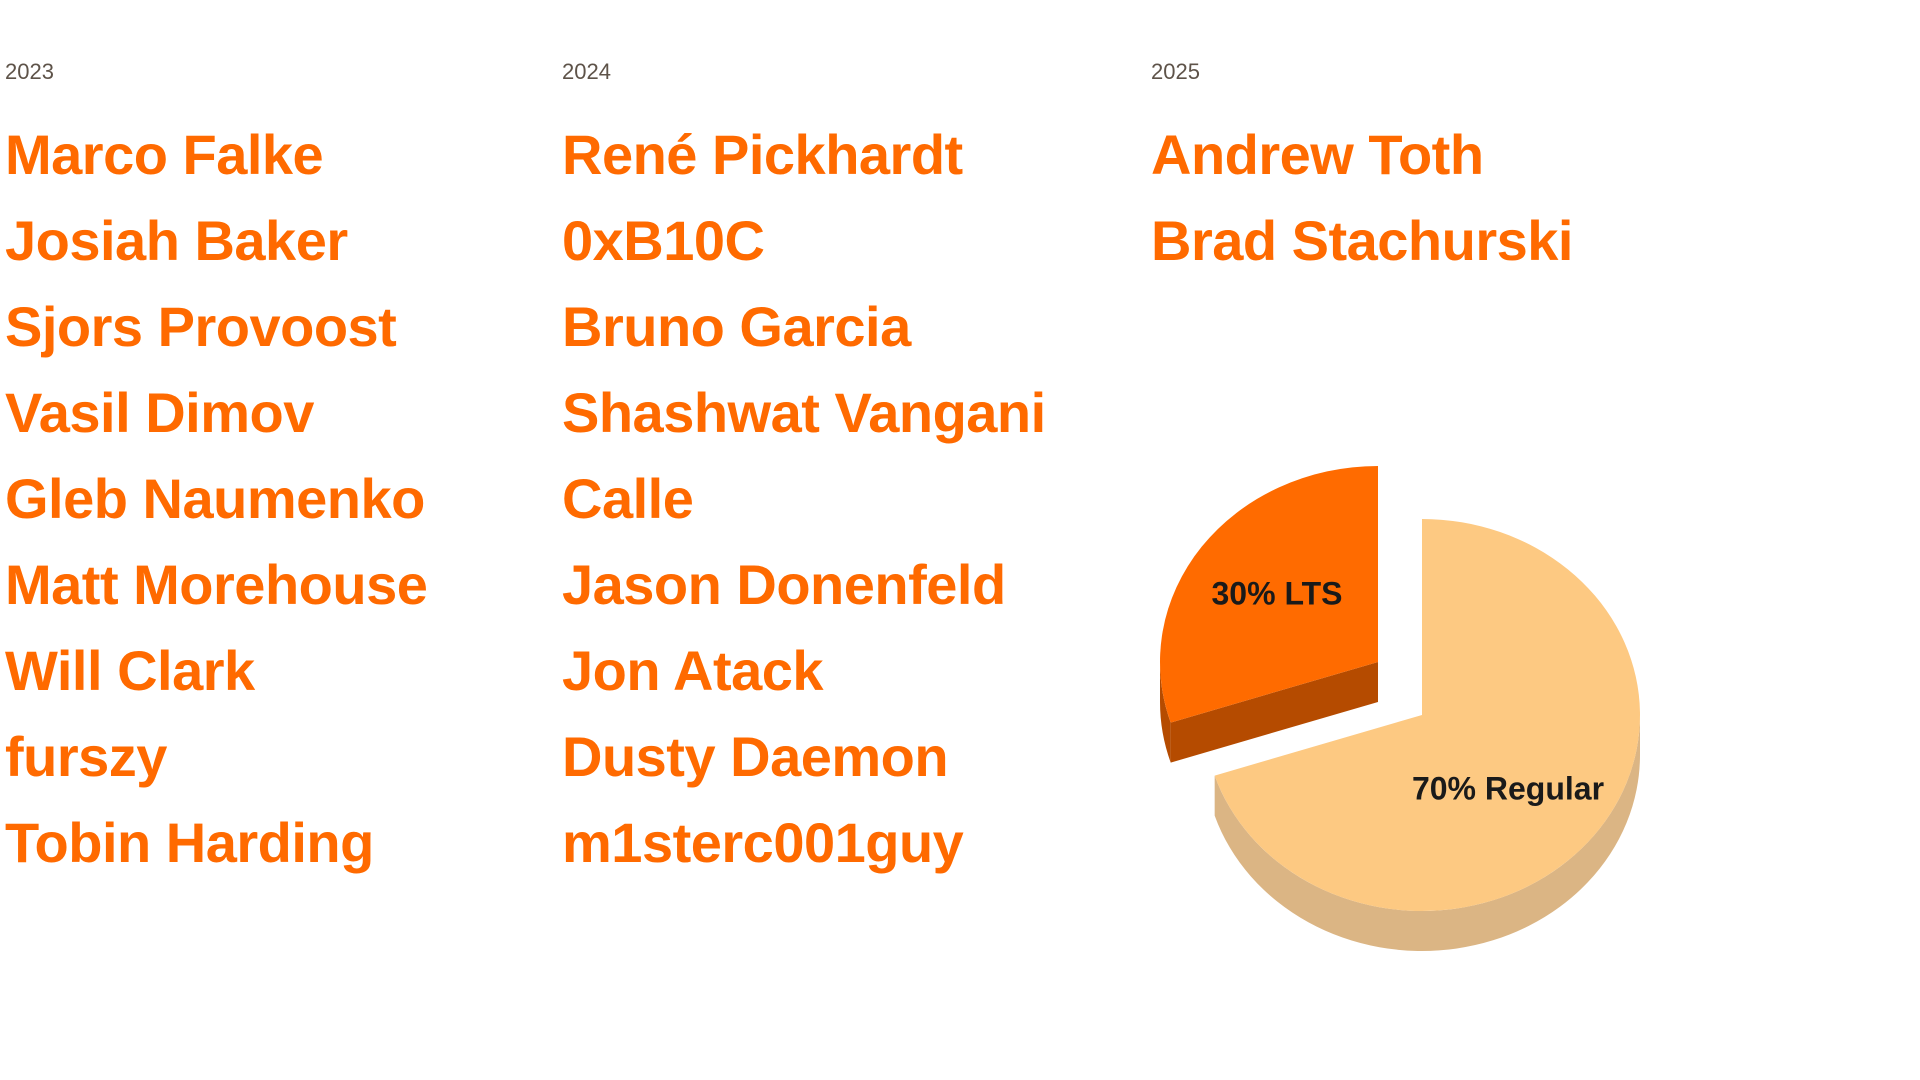  I want to click on contributor-name: Vasil Dimov, so click(159, 412).